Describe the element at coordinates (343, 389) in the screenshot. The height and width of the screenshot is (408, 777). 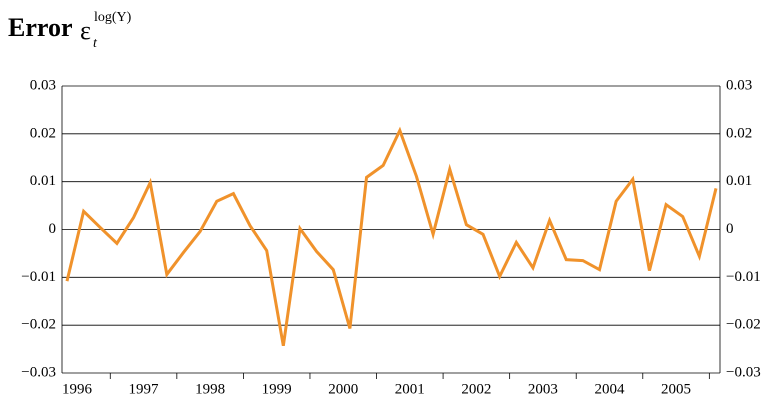
I see `x-tick-label: 2000` at that location.